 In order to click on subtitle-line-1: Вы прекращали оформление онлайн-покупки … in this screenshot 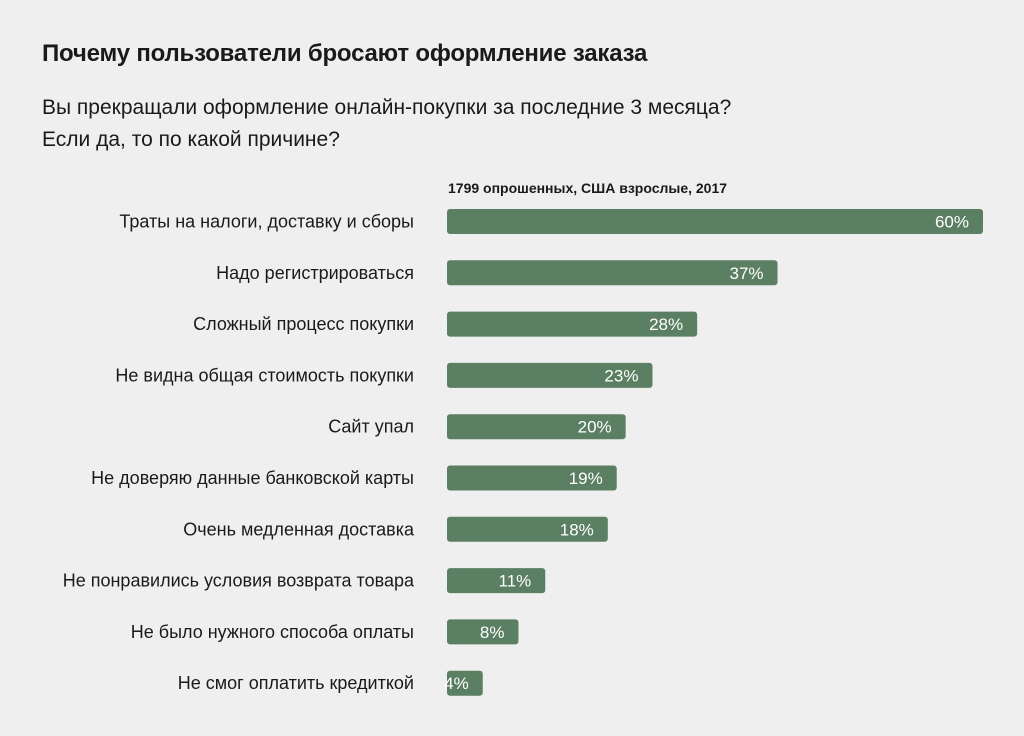, I will do `click(387, 107)`.